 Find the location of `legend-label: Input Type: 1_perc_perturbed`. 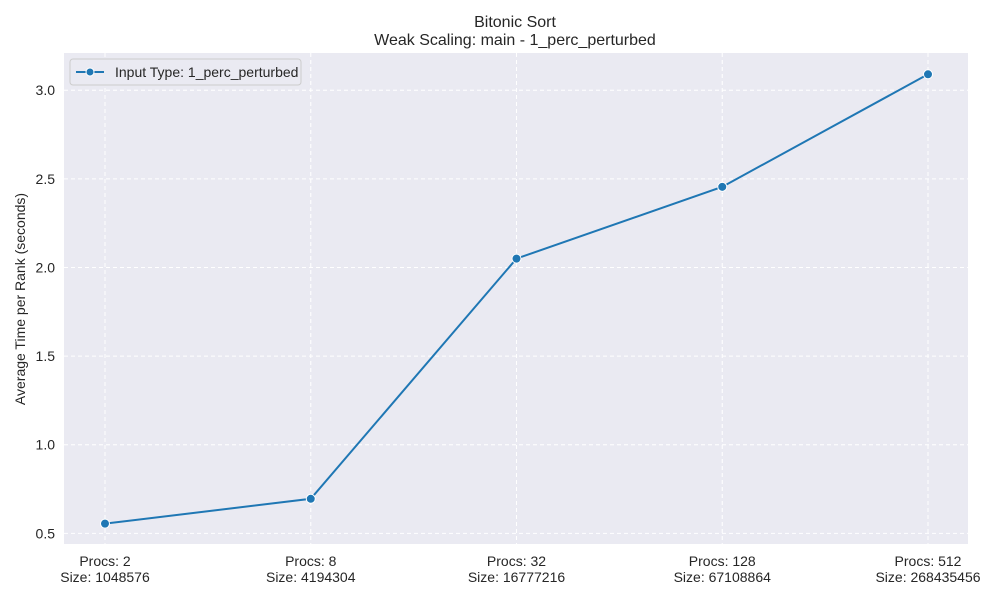

legend-label: Input Type: 1_perc_perturbed is located at coordinates (206, 72).